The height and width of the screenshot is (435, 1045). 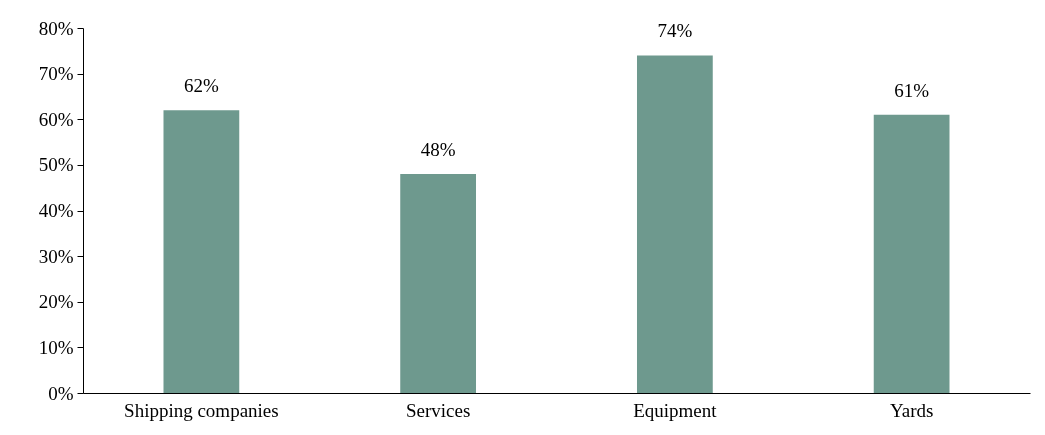 What do you see at coordinates (438, 410) in the screenshot?
I see `x-tick-label: Services` at bounding box center [438, 410].